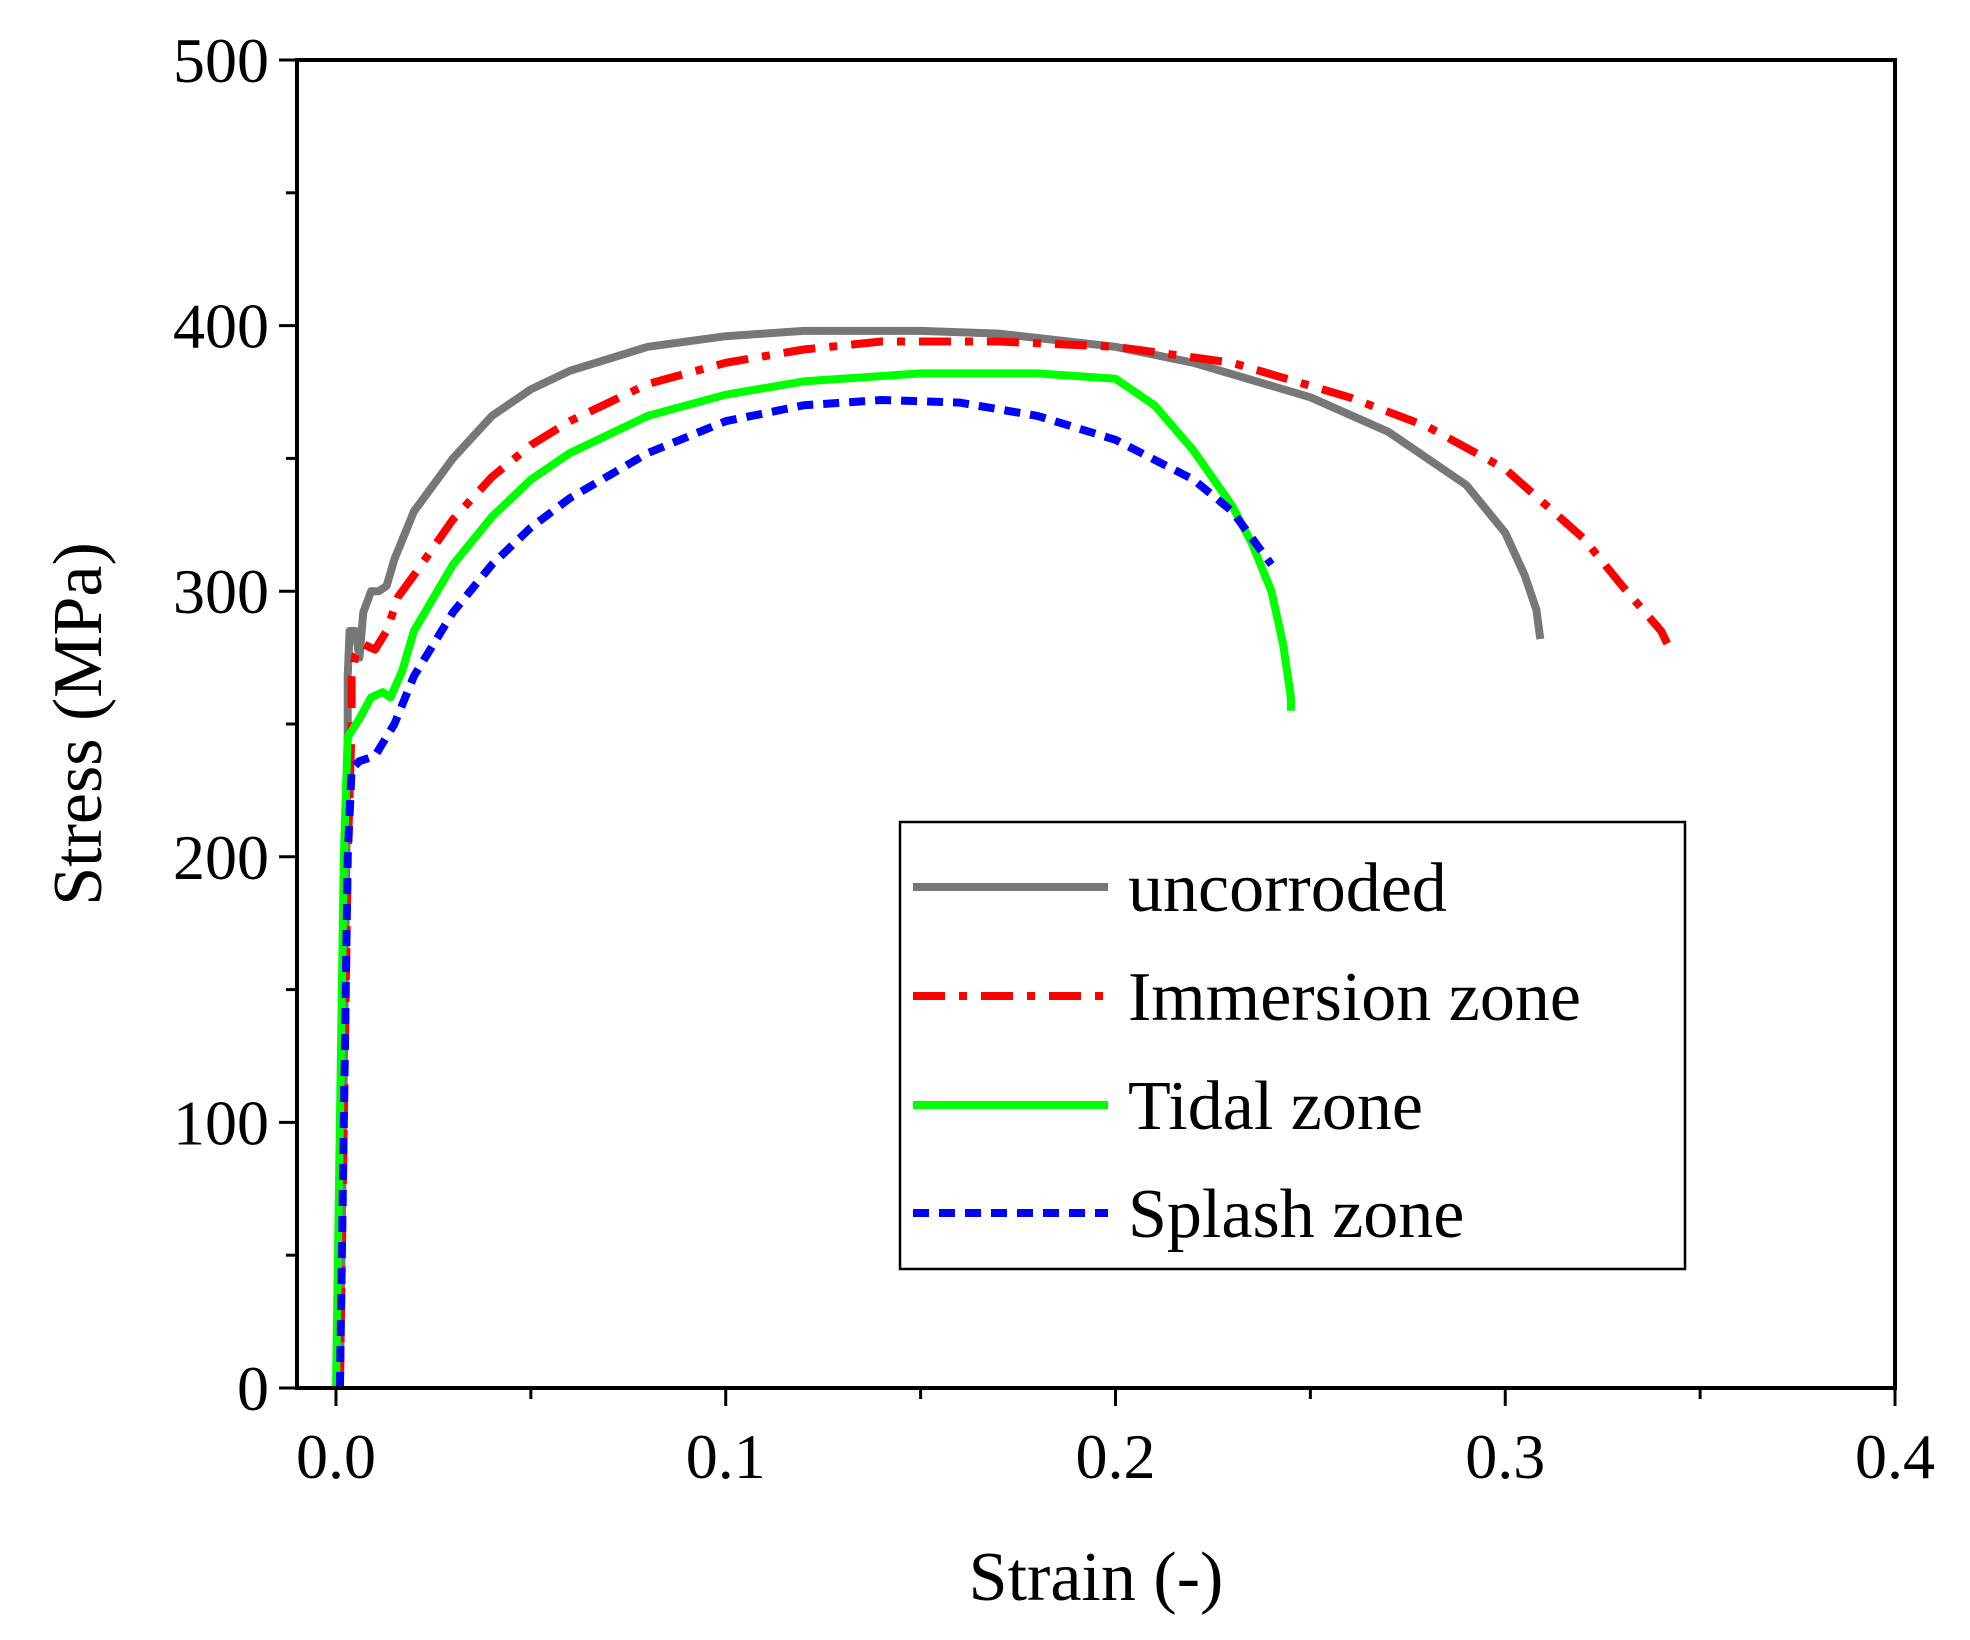 This screenshot has height=1640, width=1970. I want to click on y-tick-label: 400, so click(221, 326).